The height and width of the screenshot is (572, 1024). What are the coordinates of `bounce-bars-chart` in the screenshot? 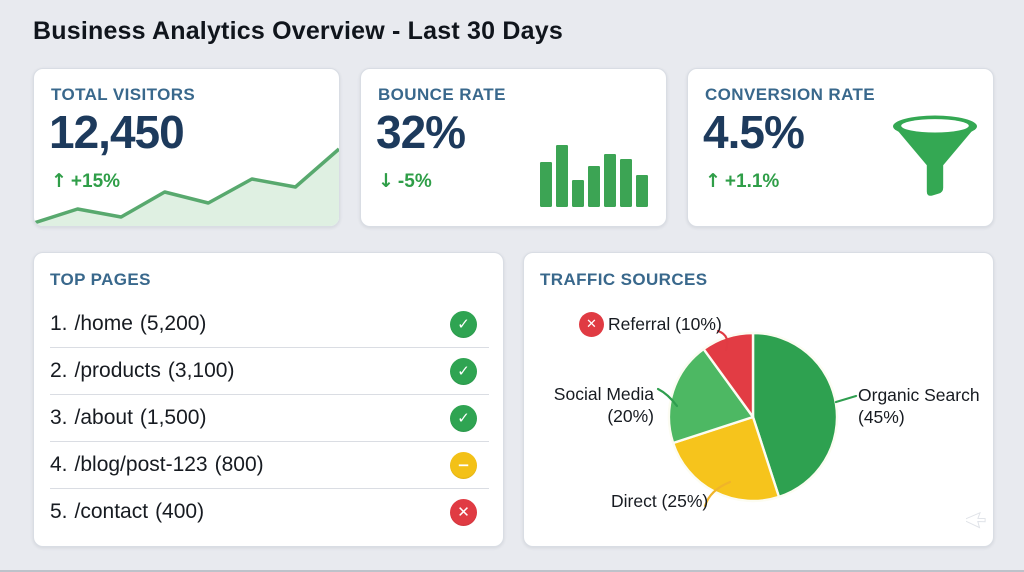 It's located at (594, 176).